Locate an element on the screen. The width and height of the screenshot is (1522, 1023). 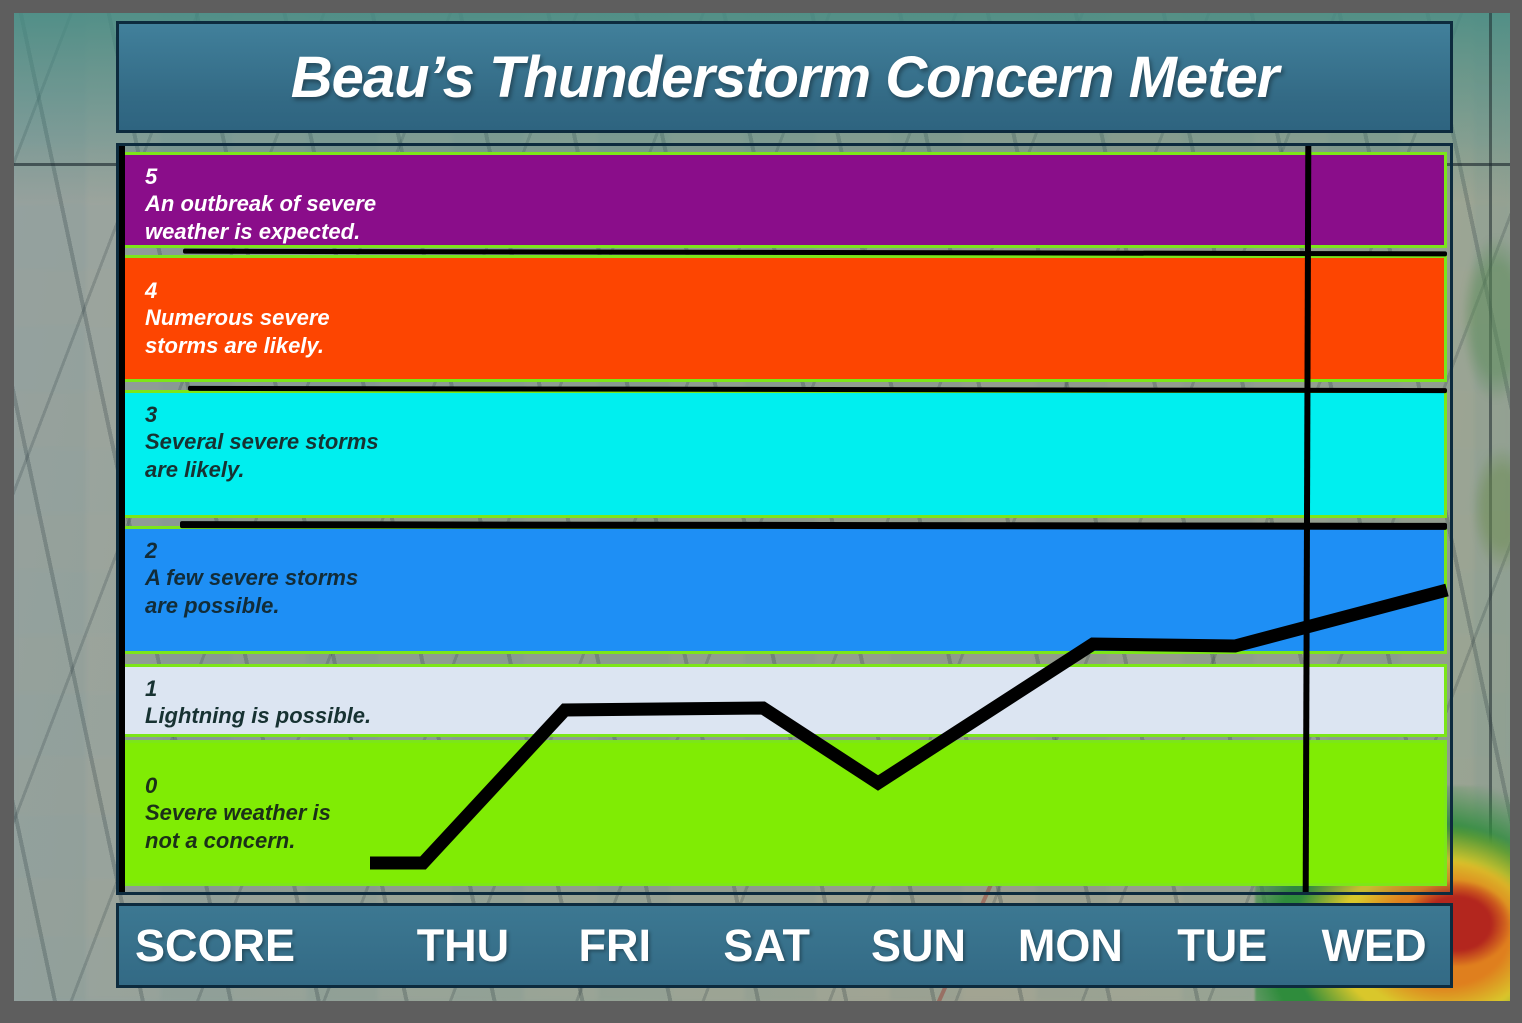
level-row-2: 2 A few severe storms are possible. is located at coordinates (784, 590).